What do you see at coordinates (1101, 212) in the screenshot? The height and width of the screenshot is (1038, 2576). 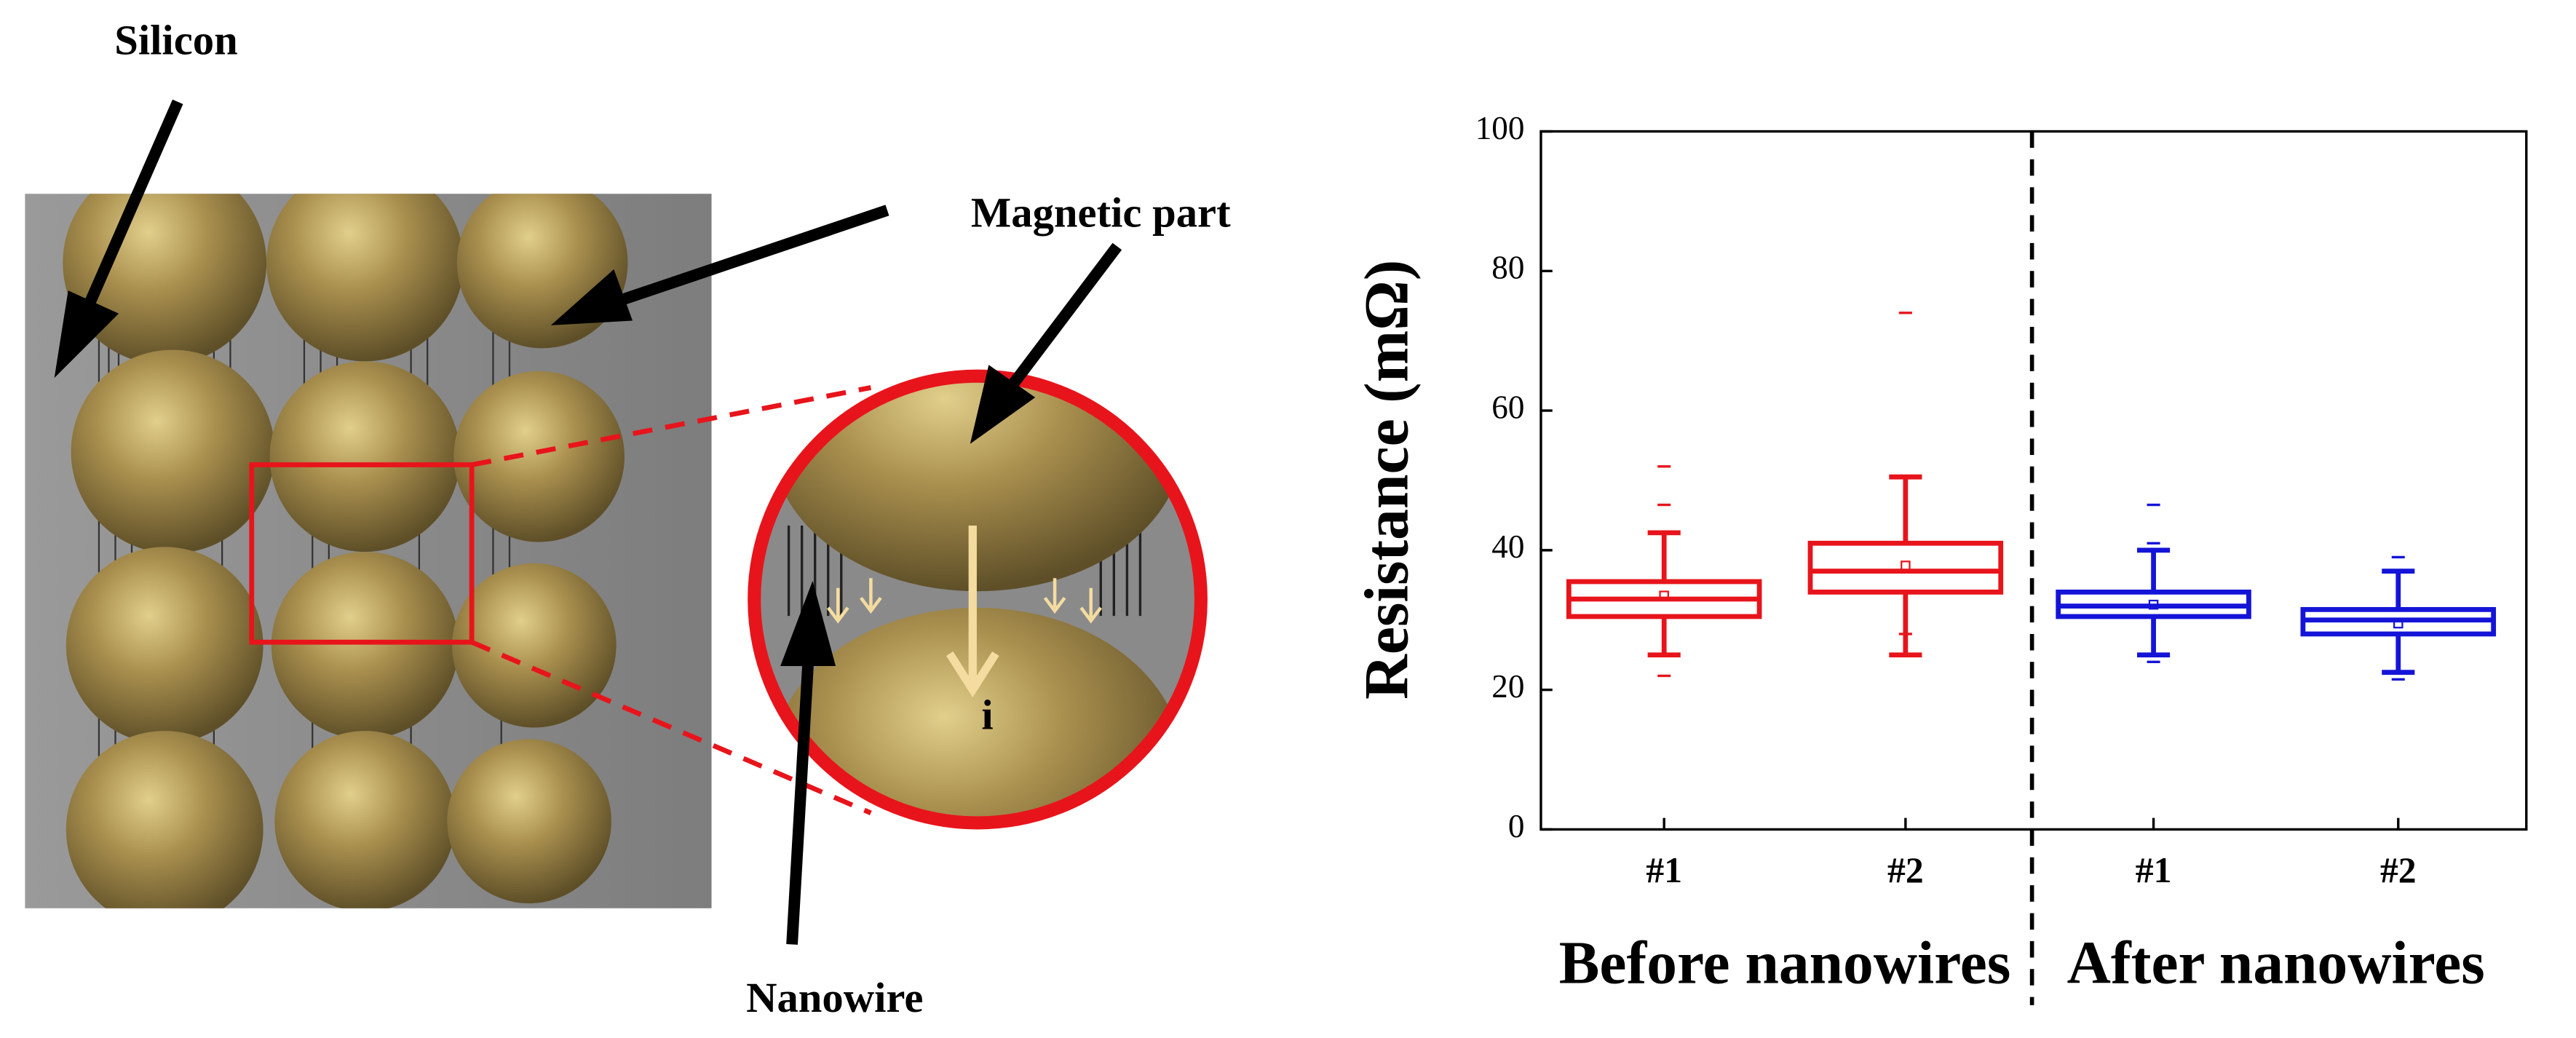 I see `magnetic-label: Magnetic part` at bounding box center [1101, 212].